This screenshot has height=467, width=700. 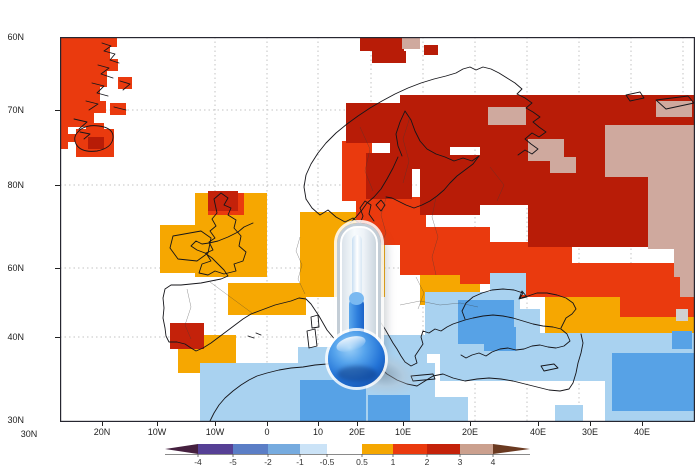 What do you see at coordinates (356, 298) in the screenshot?
I see `thermometer-fill-cap` at bounding box center [356, 298].